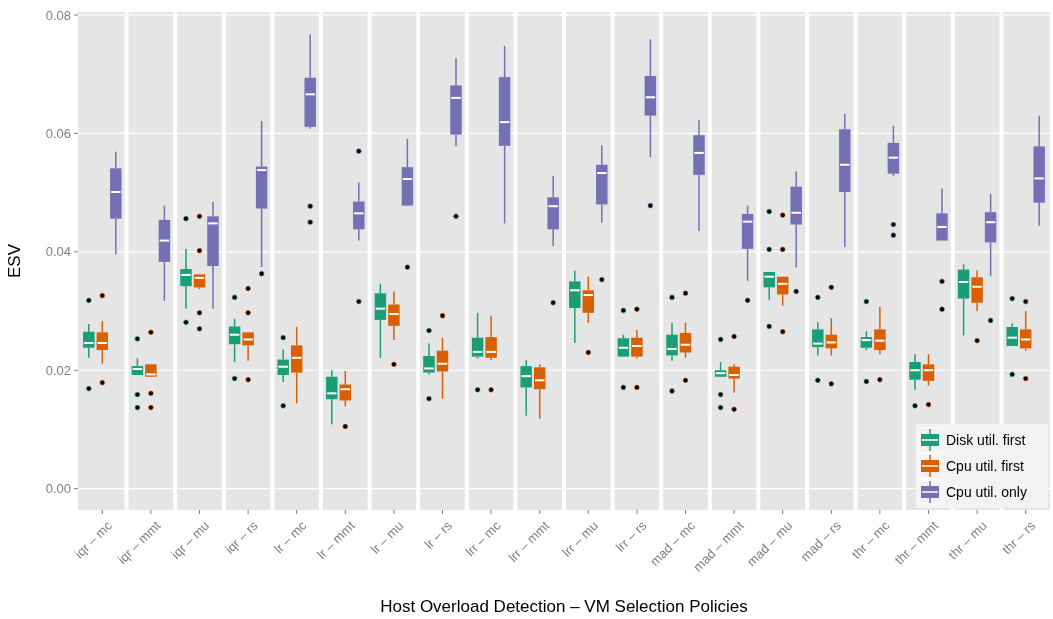 The image size is (1053, 619). Describe the element at coordinates (58, 15) in the screenshot. I see `y-tick-label: 0.08` at that location.